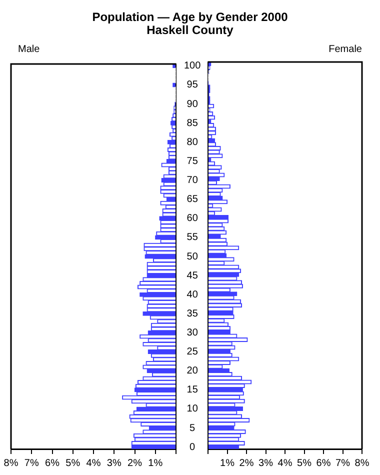 This screenshot has width=380, height=475. I want to click on y-tick-label: 65, so click(192, 200).